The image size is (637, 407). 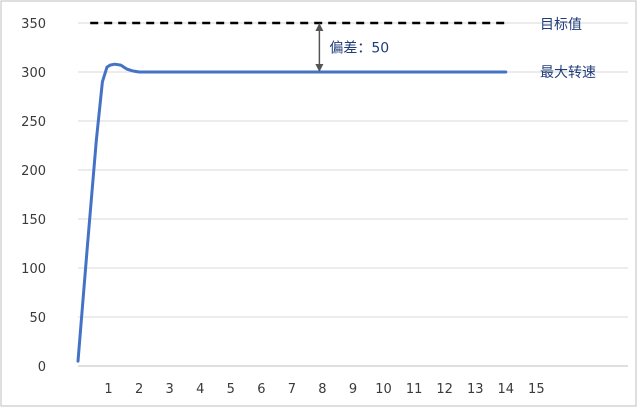 I want to click on x-tick-label: 3, so click(x=170, y=389).